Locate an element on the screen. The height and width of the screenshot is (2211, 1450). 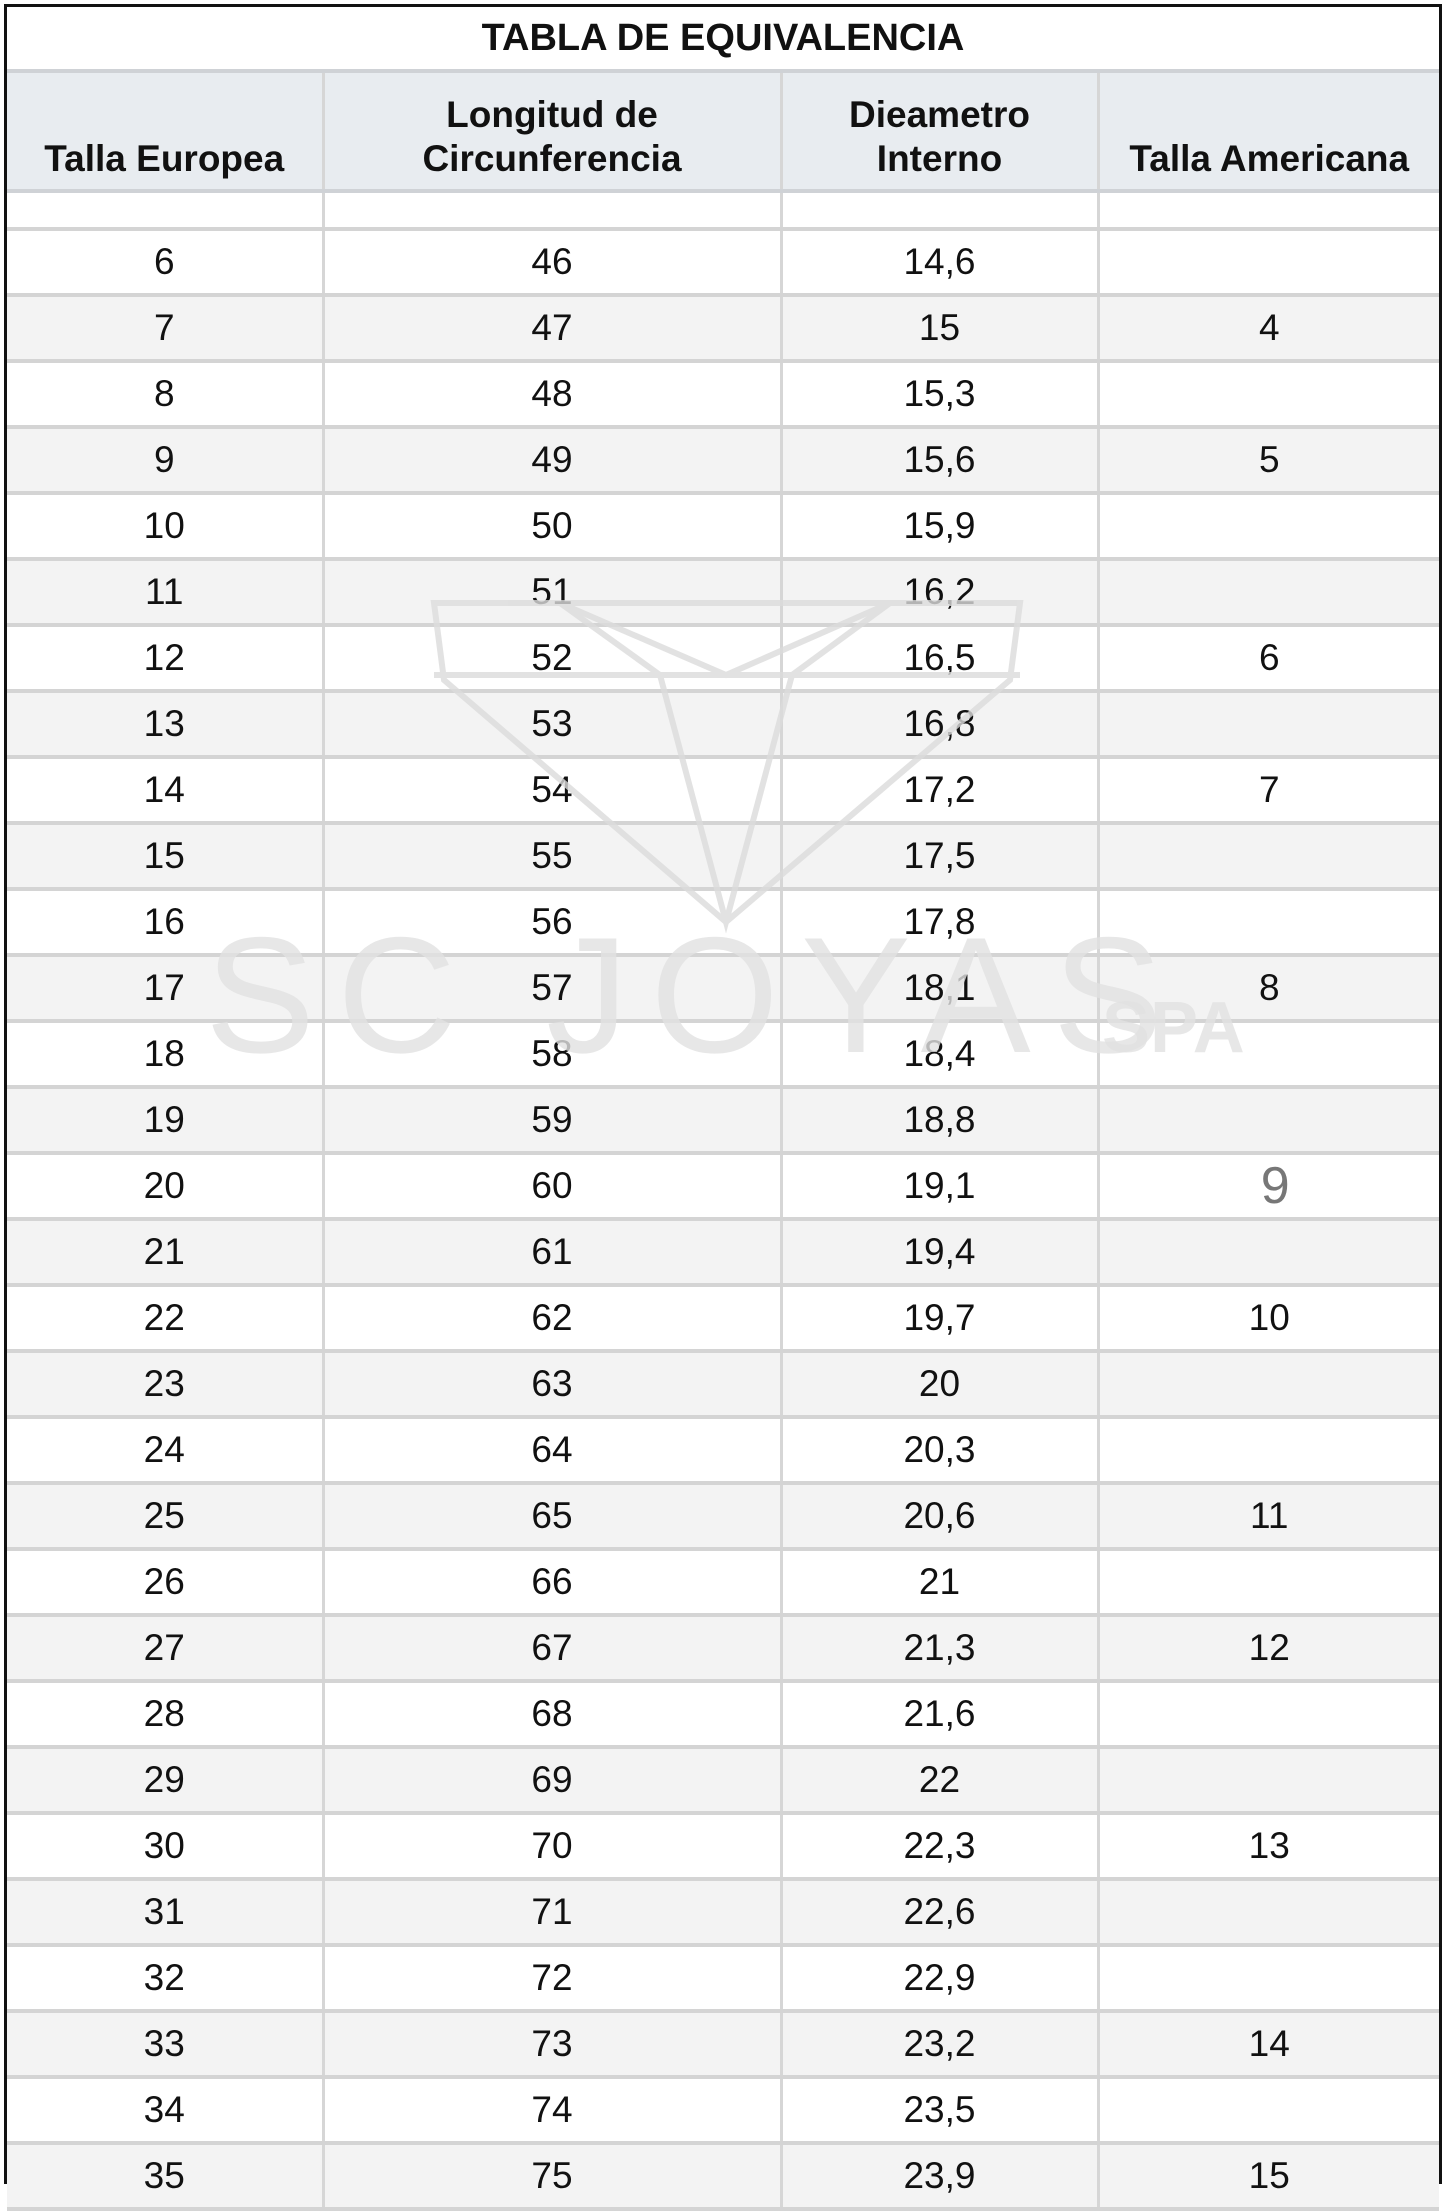
table-row: 24 64 20,3 is located at coordinates (723, 1451).